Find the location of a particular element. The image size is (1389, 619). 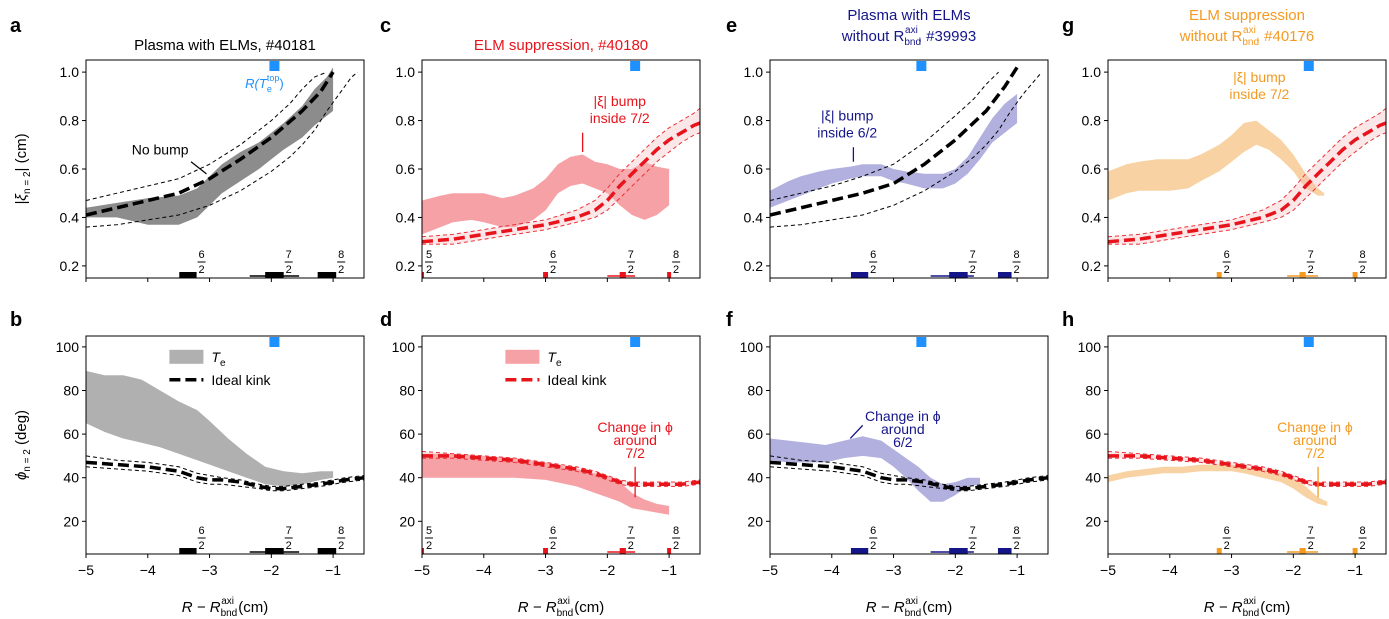

plot-area-e is located at coordinates (906, 172).